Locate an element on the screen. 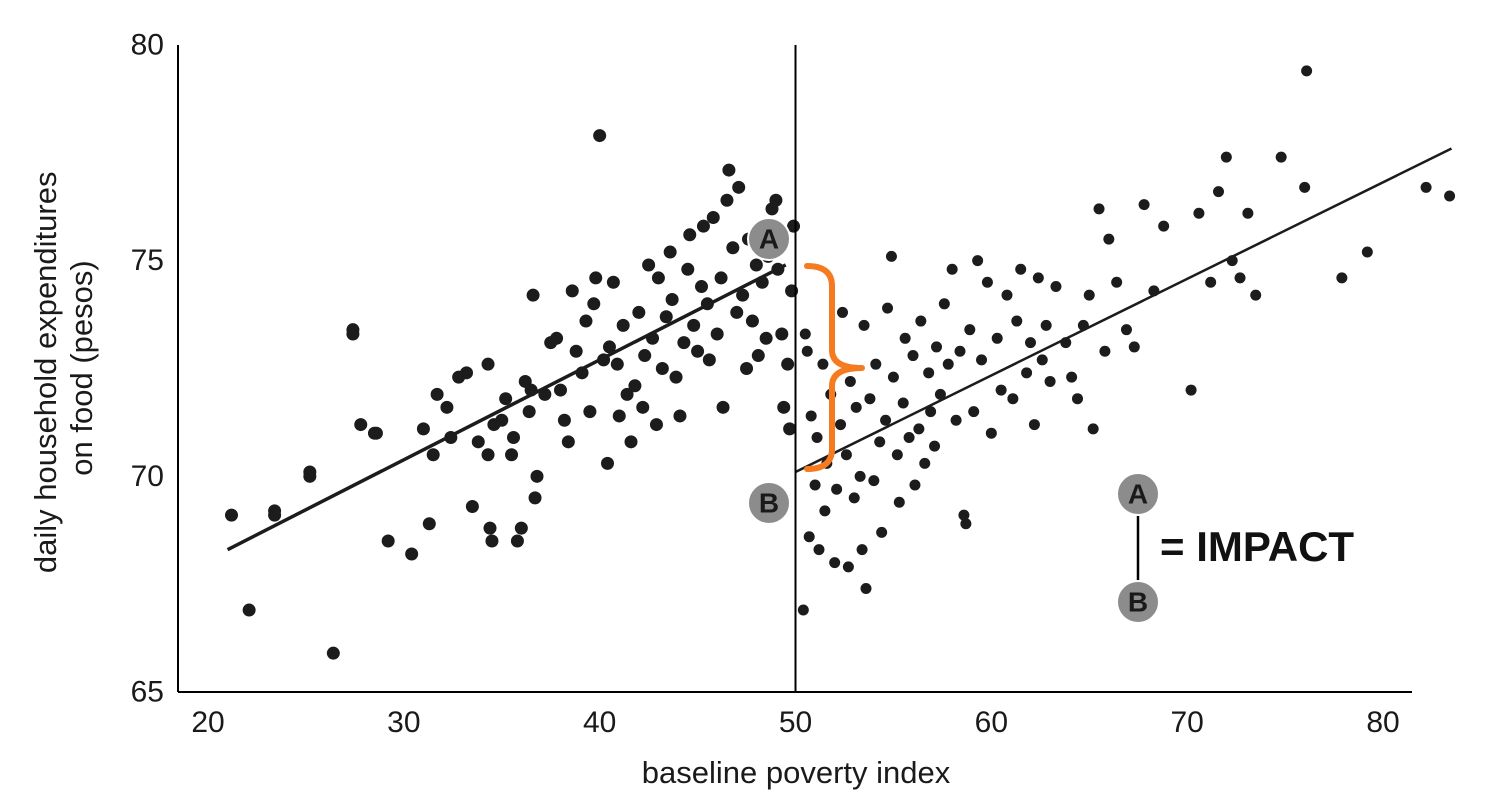 The height and width of the screenshot is (810, 1500). impact-legend-a-label: A is located at coordinates (1138, 494).